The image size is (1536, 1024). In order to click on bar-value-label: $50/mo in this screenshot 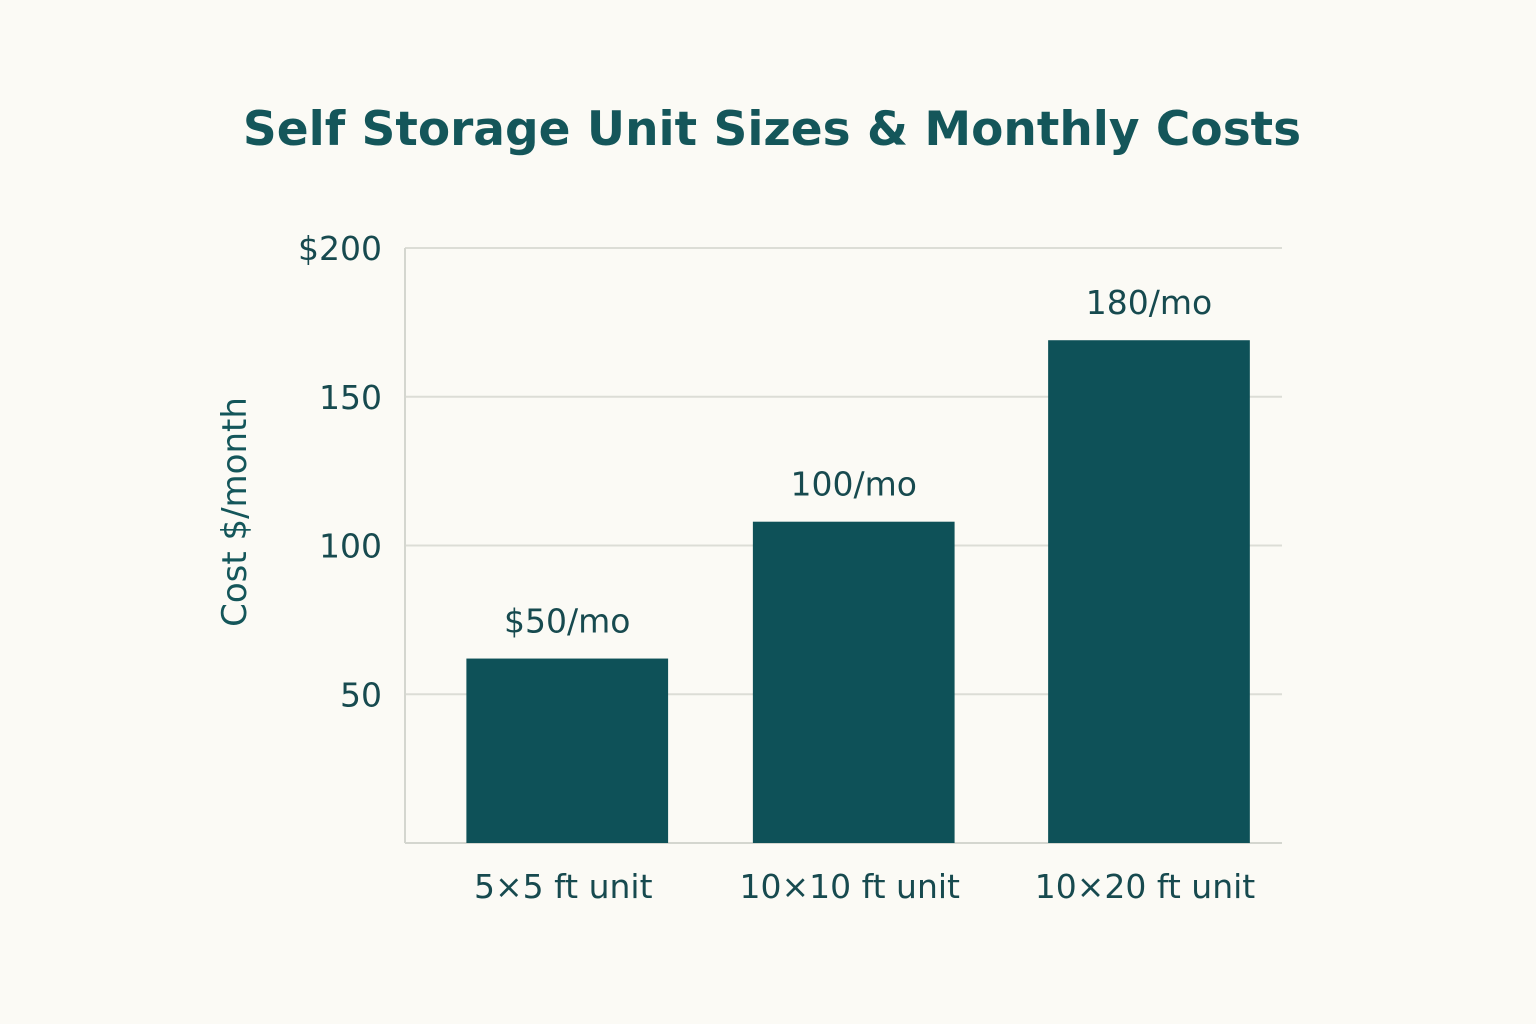, I will do `click(567, 621)`.